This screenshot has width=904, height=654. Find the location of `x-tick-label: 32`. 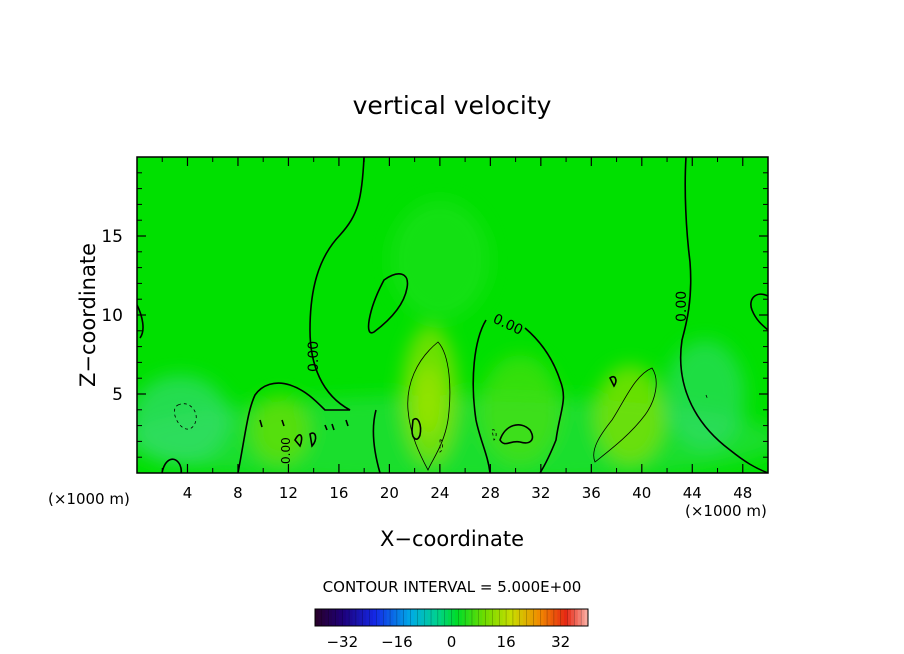

x-tick-label: 32 is located at coordinates (540, 493).